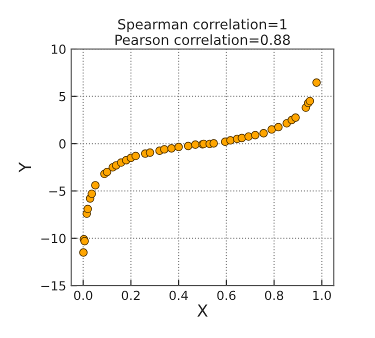 The image size is (375, 338). What do you see at coordinates (57, 191) in the screenshot?
I see `y-tick-label: −5` at bounding box center [57, 191].